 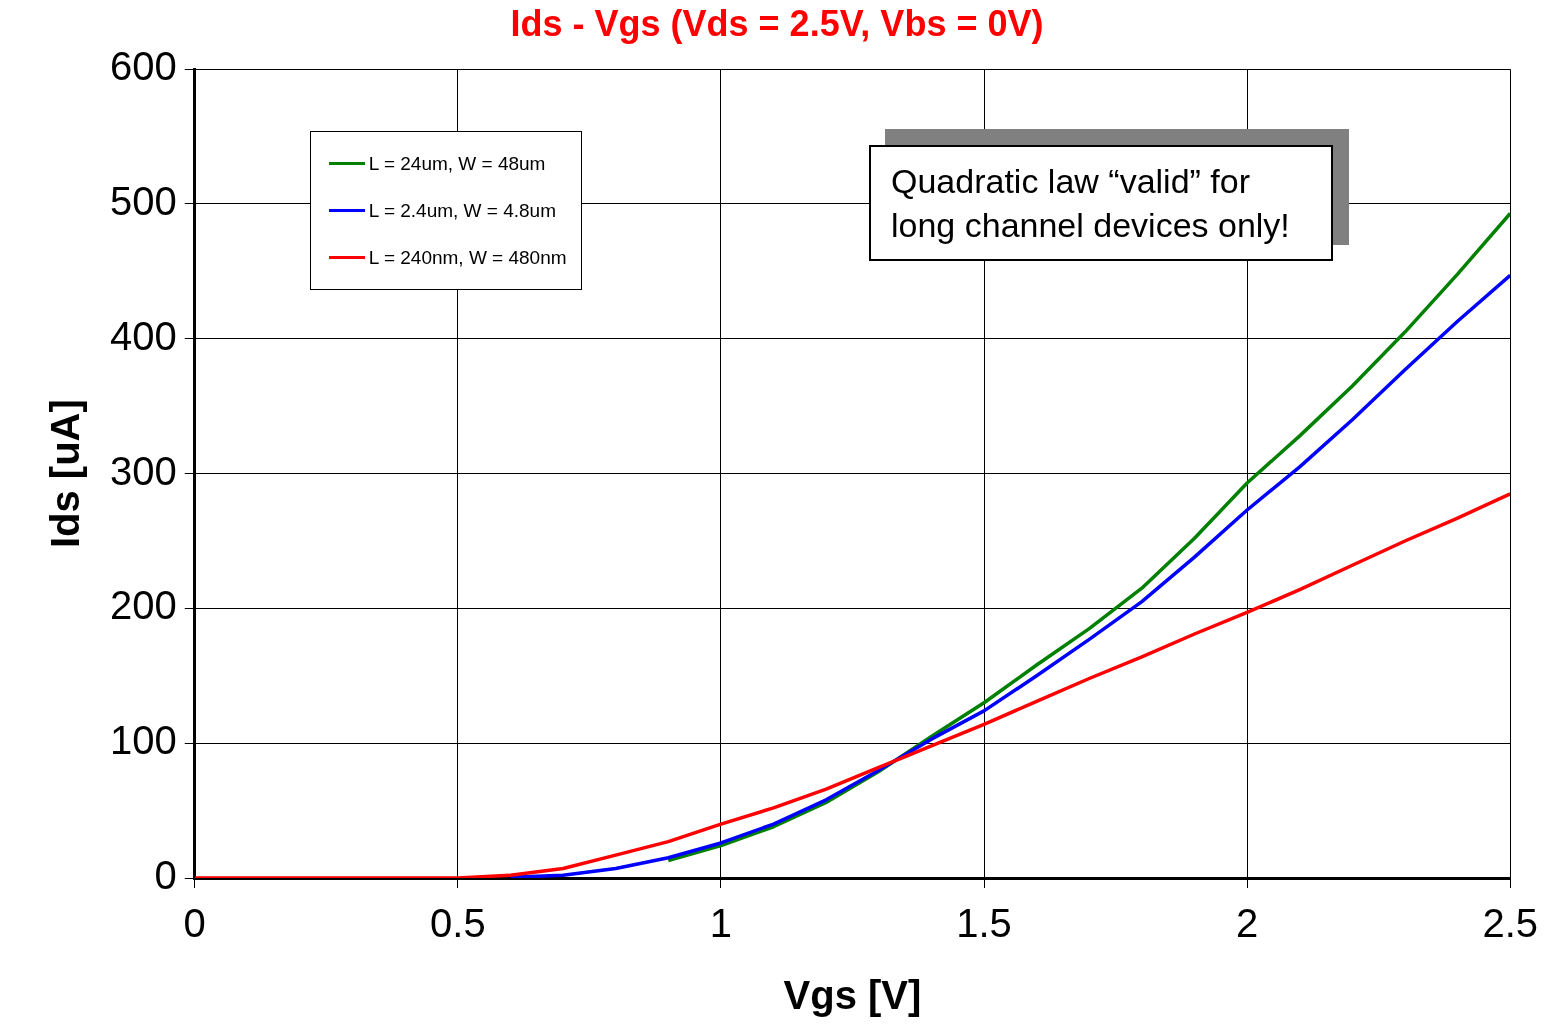 What do you see at coordinates (143, 740) in the screenshot?
I see `y-tick-label: 100` at bounding box center [143, 740].